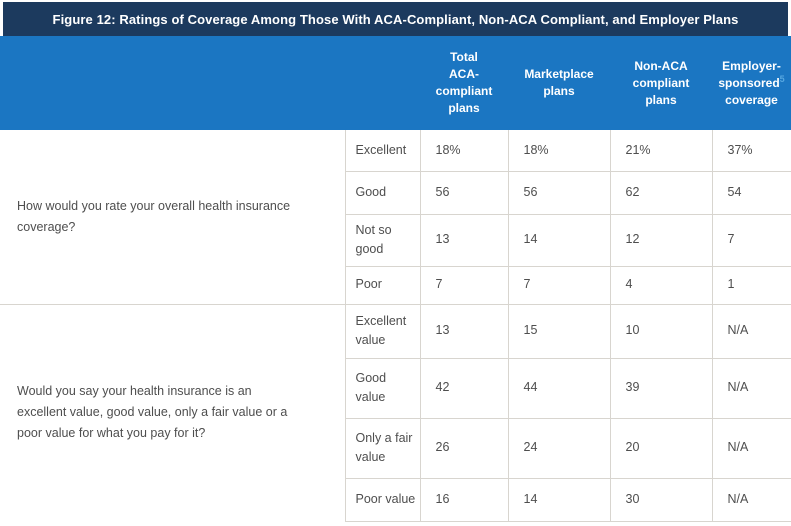 The width and height of the screenshot is (791, 526). Describe the element at coordinates (558, 331) in the screenshot. I see `value-cell: 15` at that location.